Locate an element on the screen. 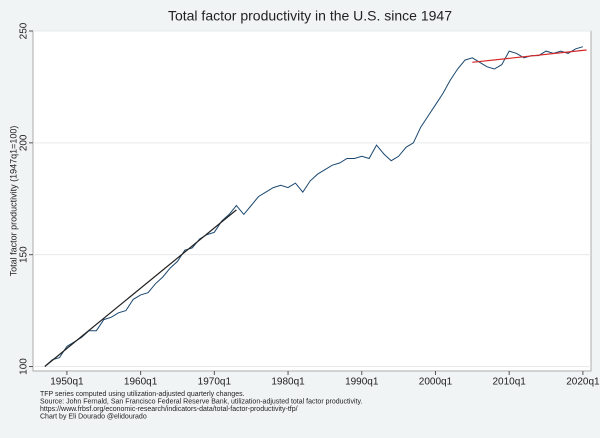  y-tick-label: 200 is located at coordinates (24, 142).